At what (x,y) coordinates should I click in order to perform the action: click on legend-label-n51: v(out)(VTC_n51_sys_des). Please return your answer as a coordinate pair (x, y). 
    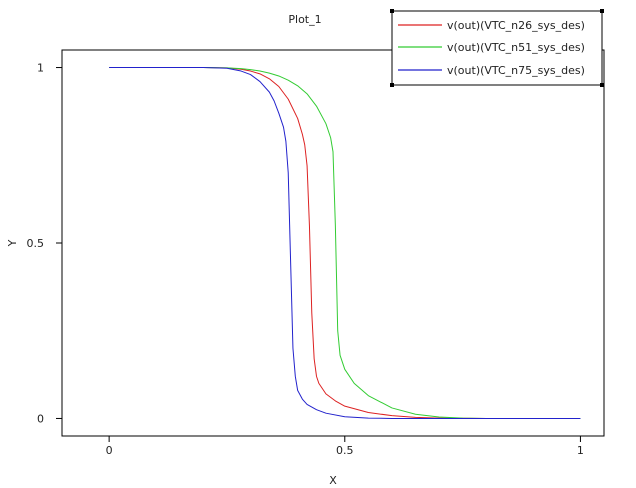
    Looking at the image, I should click on (516, 47).